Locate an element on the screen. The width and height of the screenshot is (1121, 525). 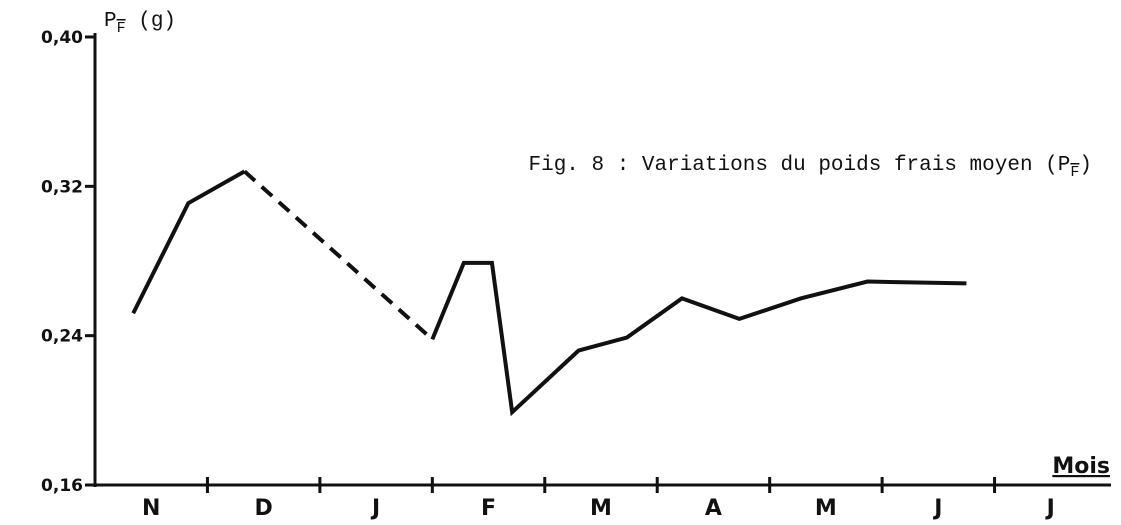
y-axis-label: PF (g) is located at coordinates (140, 23).